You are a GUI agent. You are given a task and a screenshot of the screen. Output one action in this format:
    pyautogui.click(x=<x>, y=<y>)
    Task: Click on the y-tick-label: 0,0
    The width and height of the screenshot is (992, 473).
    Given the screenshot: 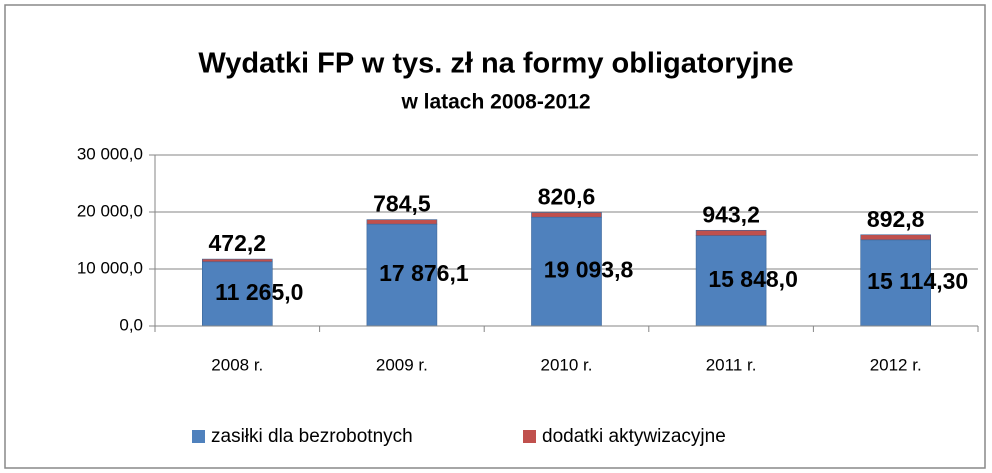 What is the action you would take?
    pyautogui.click(x=131, y=324)
    